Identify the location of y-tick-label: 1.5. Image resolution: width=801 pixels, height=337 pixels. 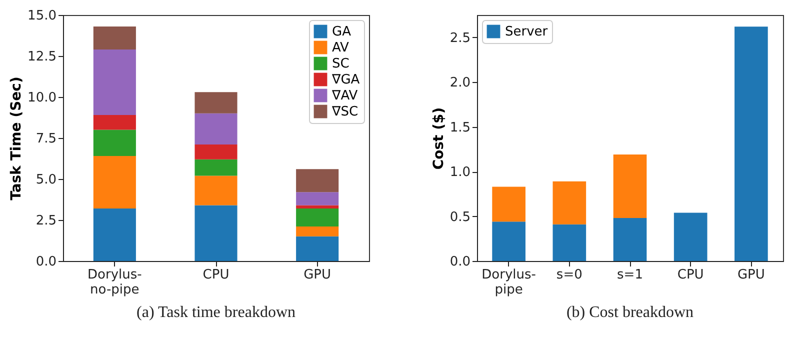
(460, 128).